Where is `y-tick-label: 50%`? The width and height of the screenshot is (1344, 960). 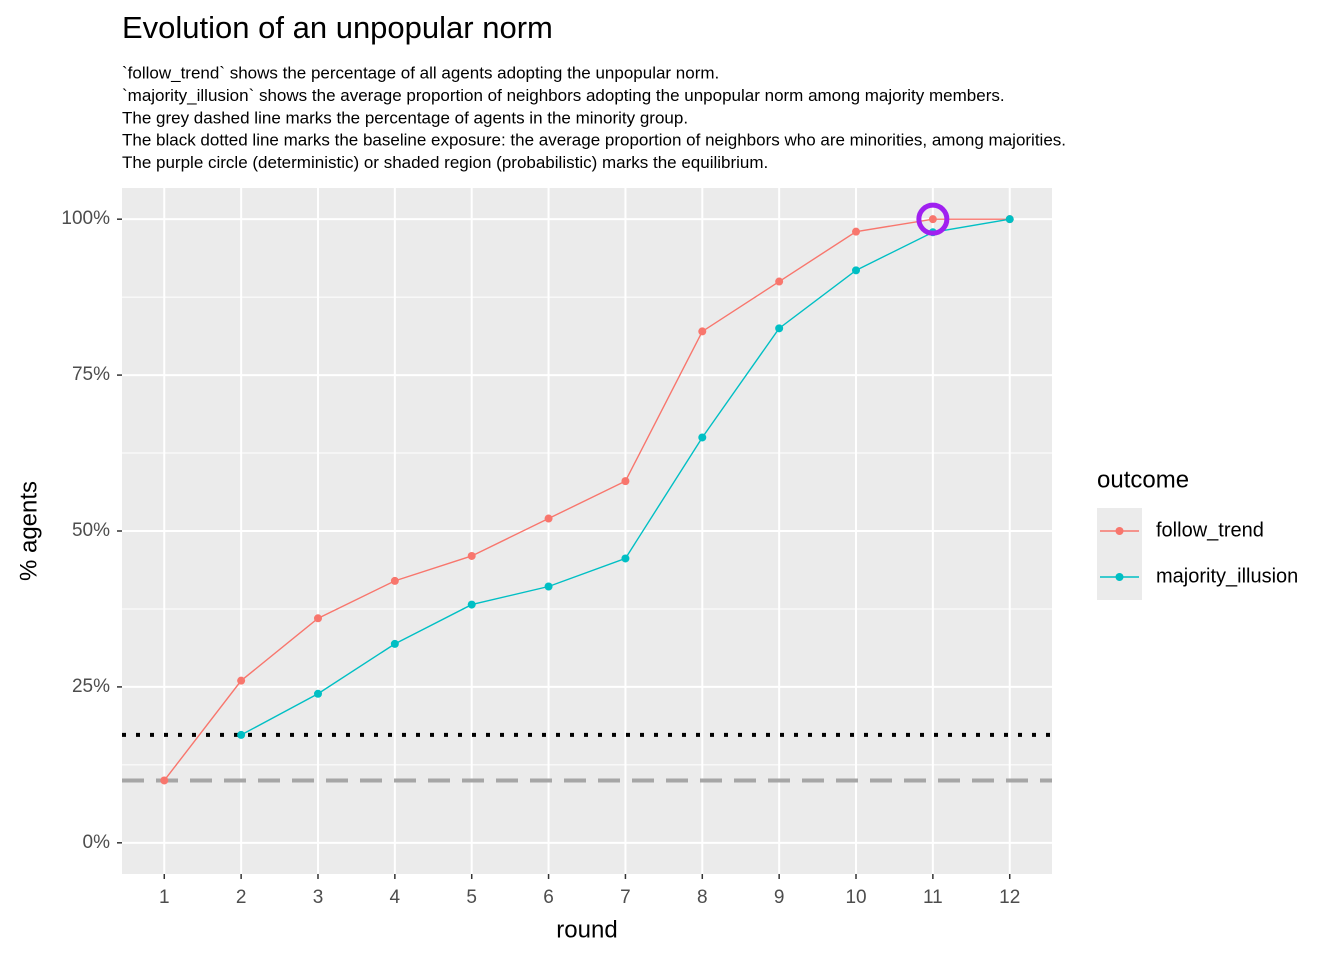 y-tick-label: 50% is located at coordinates (91, 530).